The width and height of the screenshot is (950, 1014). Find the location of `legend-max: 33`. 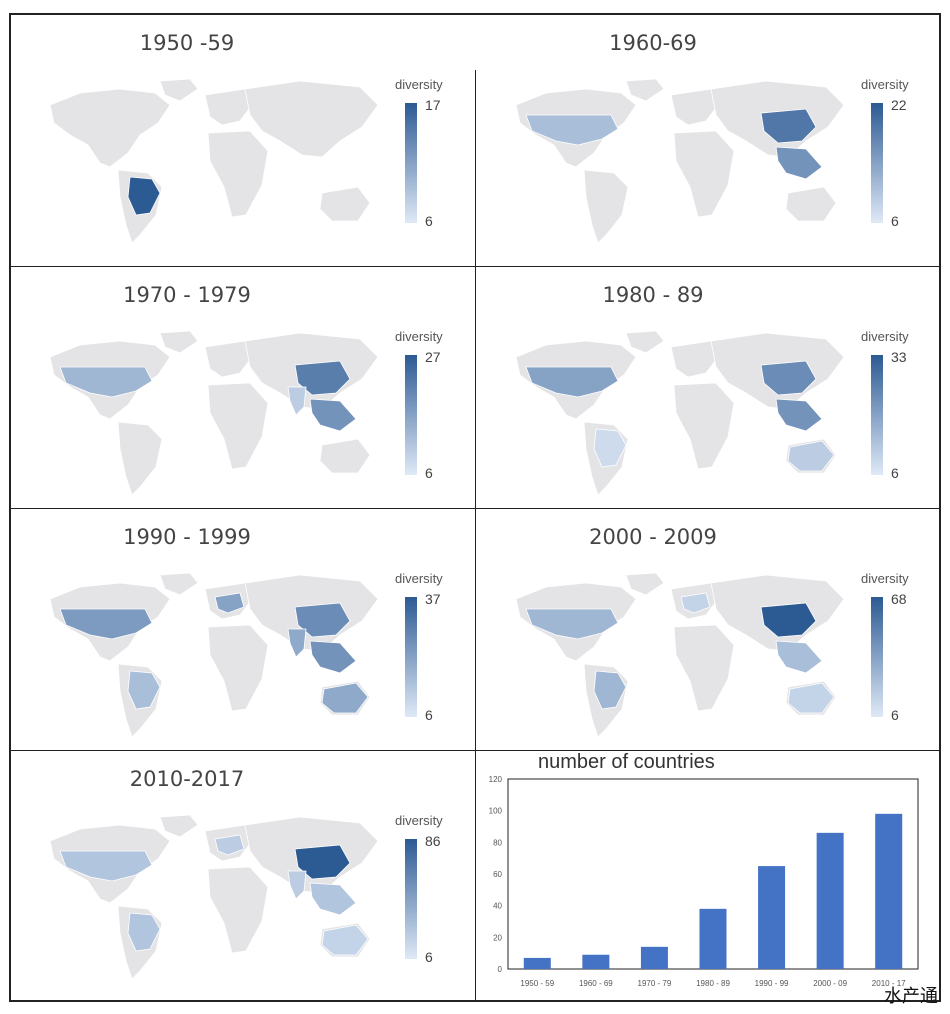

legend-max: 33 is located at coordinates (899, 357).